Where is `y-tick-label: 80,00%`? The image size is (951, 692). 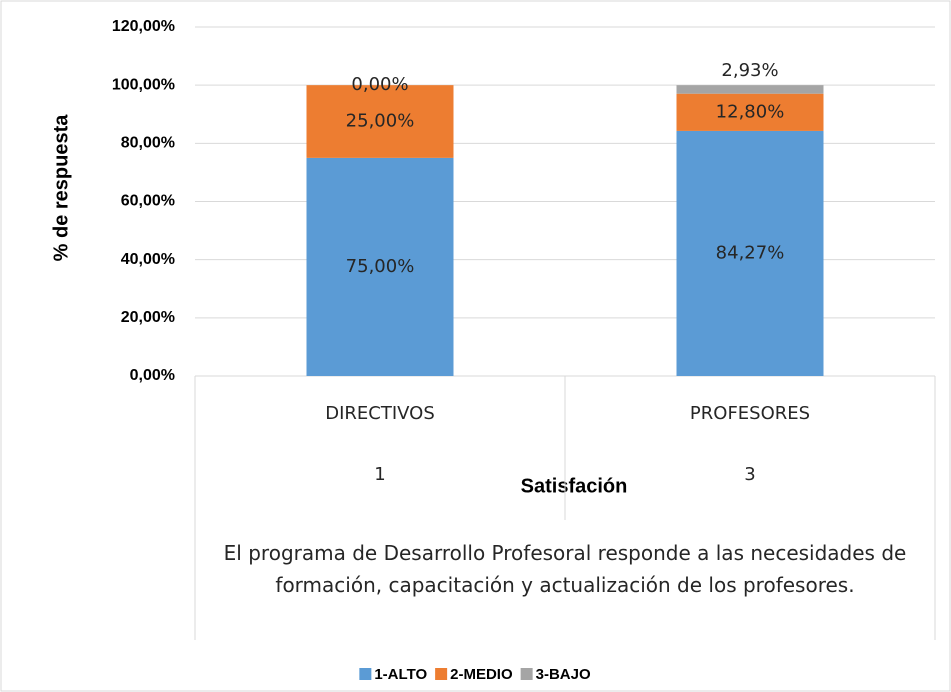 y-tick-label: 80,00% is located at coordinates (148, 143).